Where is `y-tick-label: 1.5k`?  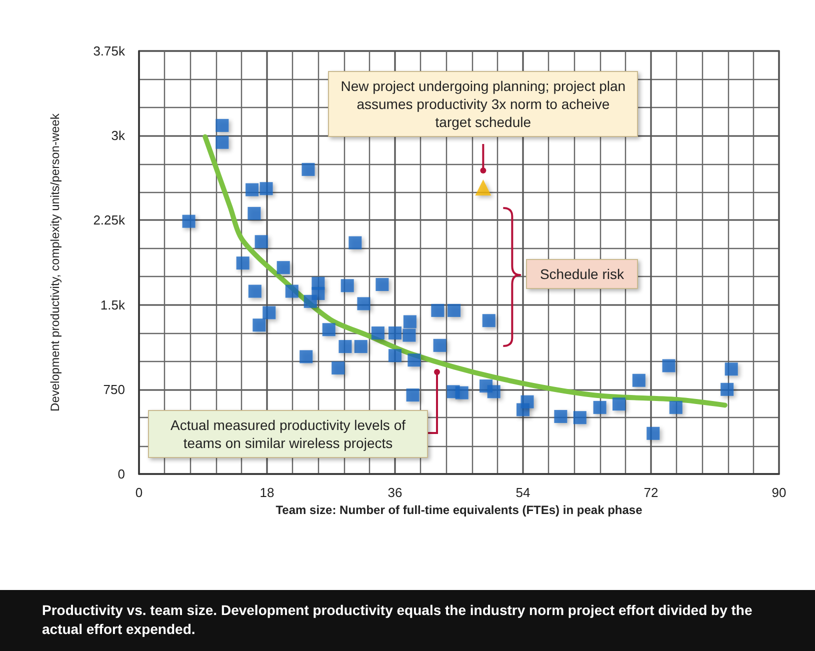 y-tick-label: 1.5k is located at coordinates (113, 304).